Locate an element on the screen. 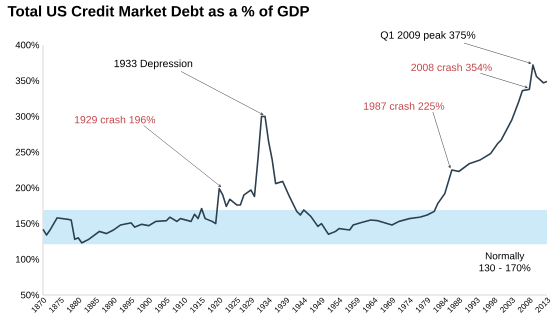  y-tick-label: 350% is located at coordinates (28, 80).